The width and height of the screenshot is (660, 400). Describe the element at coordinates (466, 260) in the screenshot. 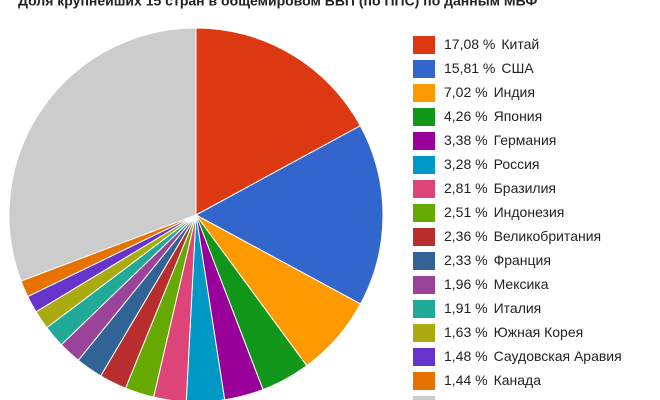

I see `legend-value: 2,33 %` at that location.